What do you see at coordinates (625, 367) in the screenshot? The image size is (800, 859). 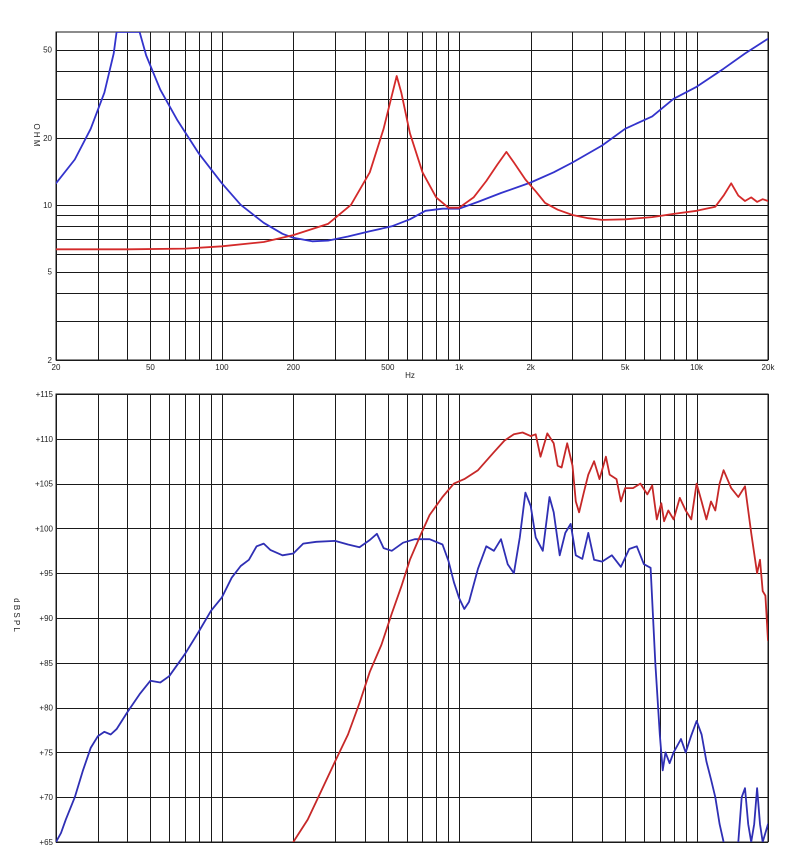 I see `impedance-x-tick-label: 5k` at bounding box center [625, 367].